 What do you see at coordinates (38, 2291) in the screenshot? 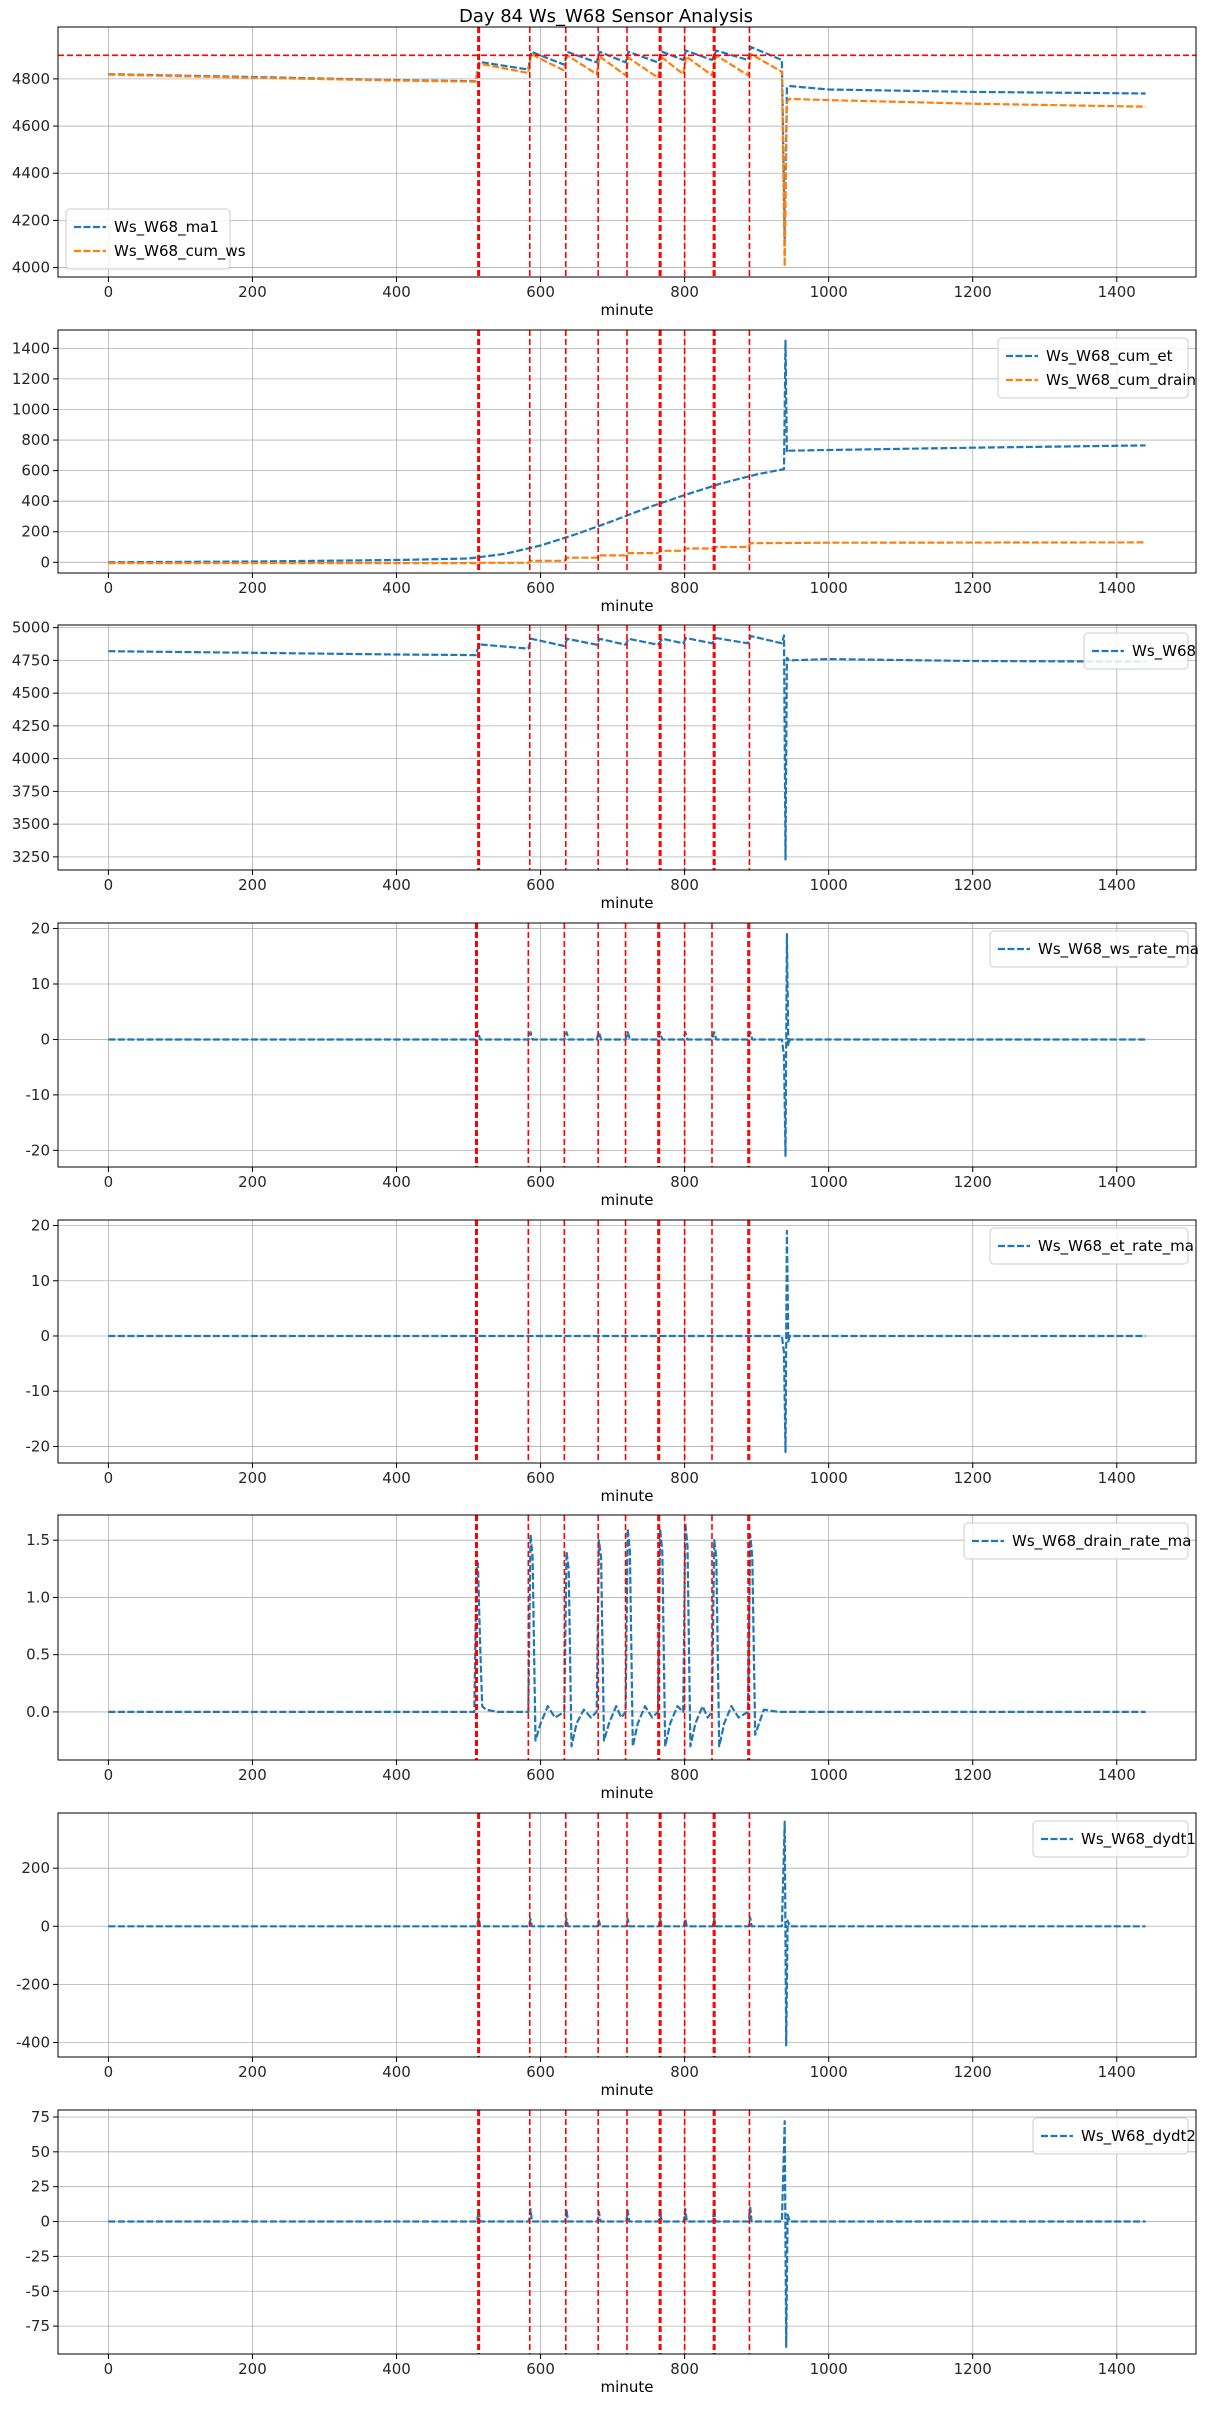
I see `y-tick-label: -50` at bounding box center [38, 2291].